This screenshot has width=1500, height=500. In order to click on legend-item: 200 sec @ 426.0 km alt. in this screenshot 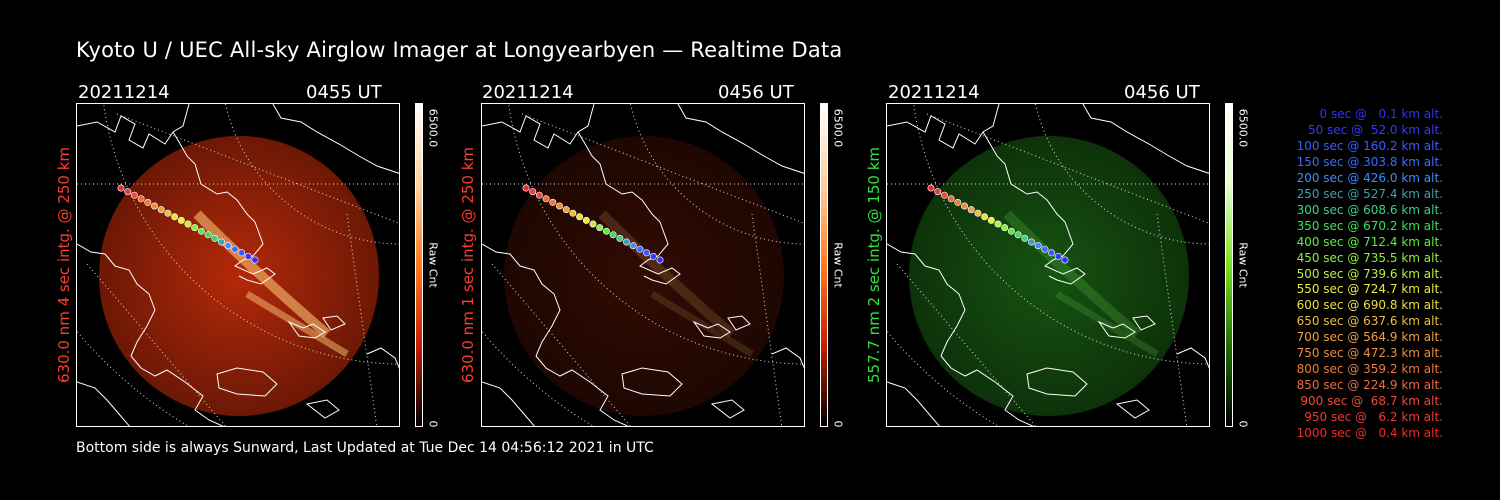, I will do `click(1369, 177)`.